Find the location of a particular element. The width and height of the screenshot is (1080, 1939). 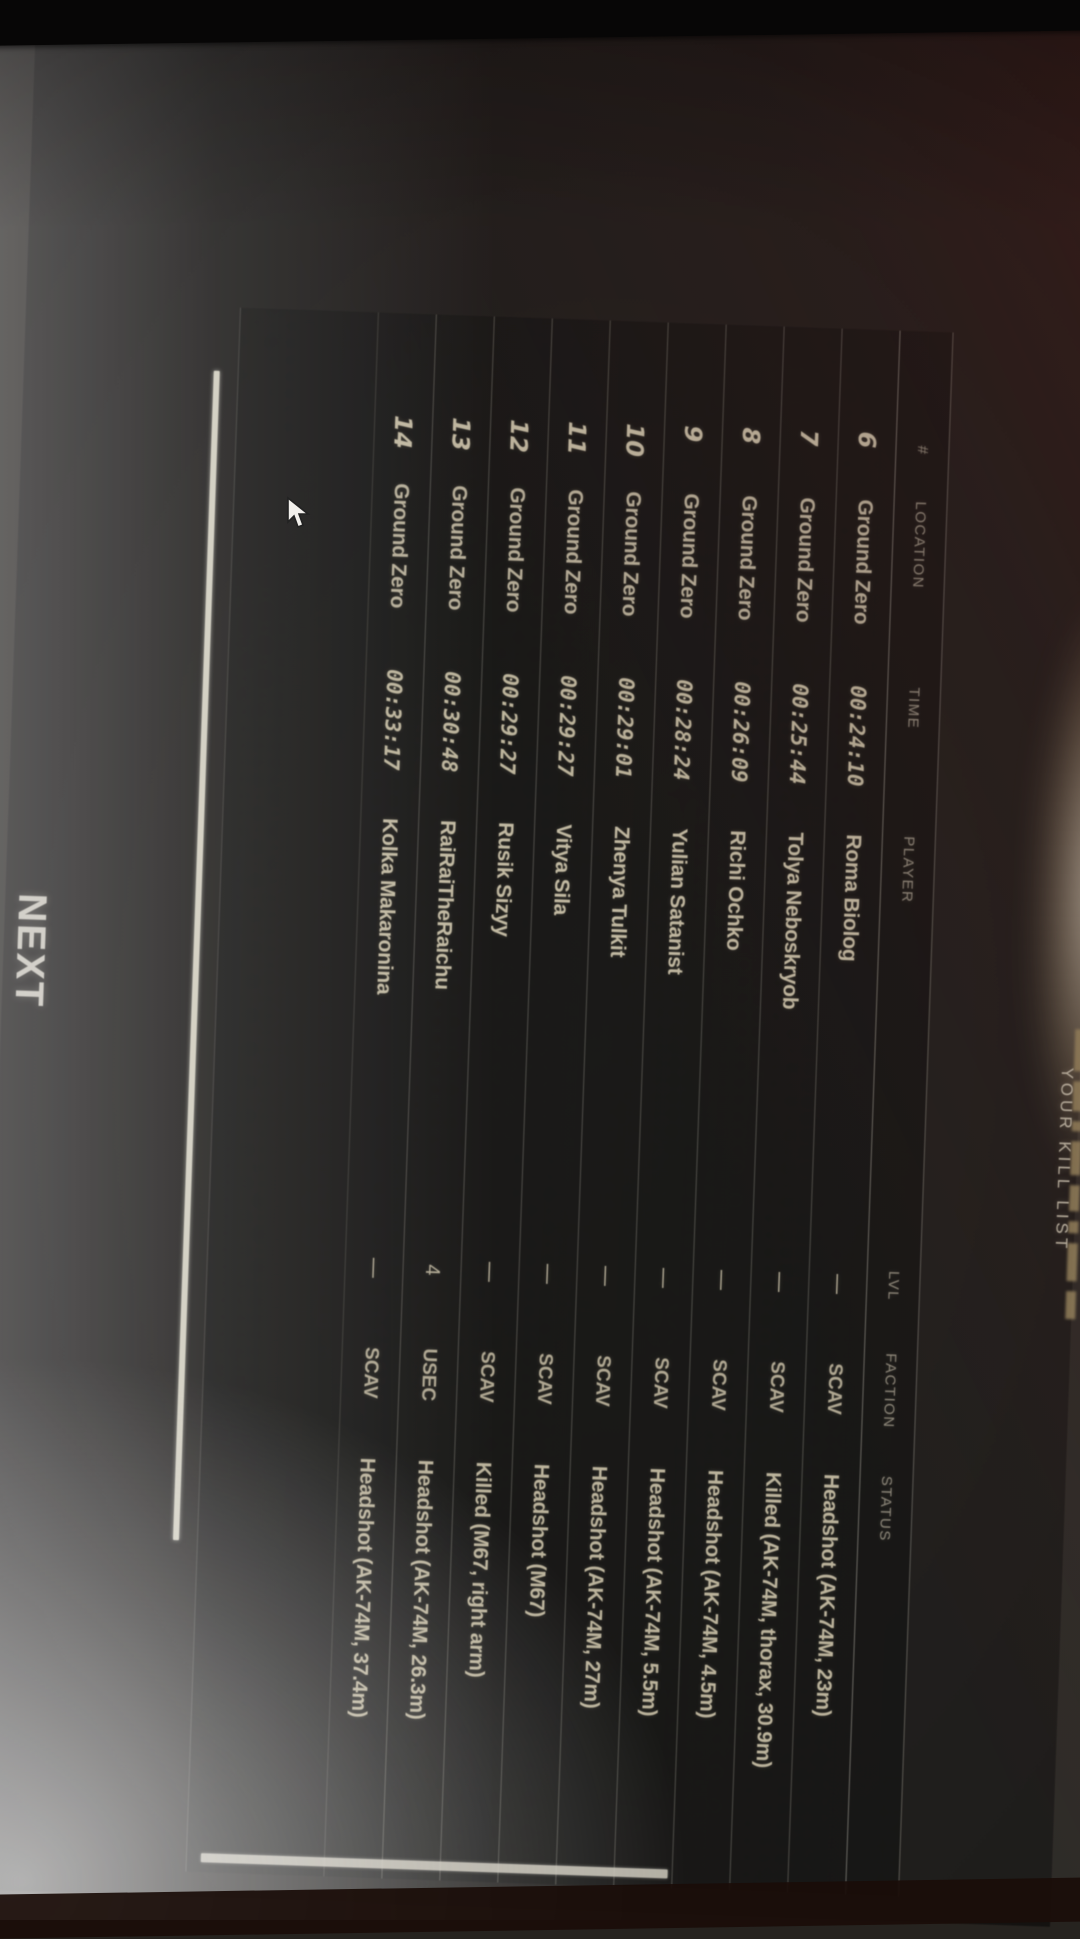

kill-player: Vitya Sila is located at coordinates (562, 869).